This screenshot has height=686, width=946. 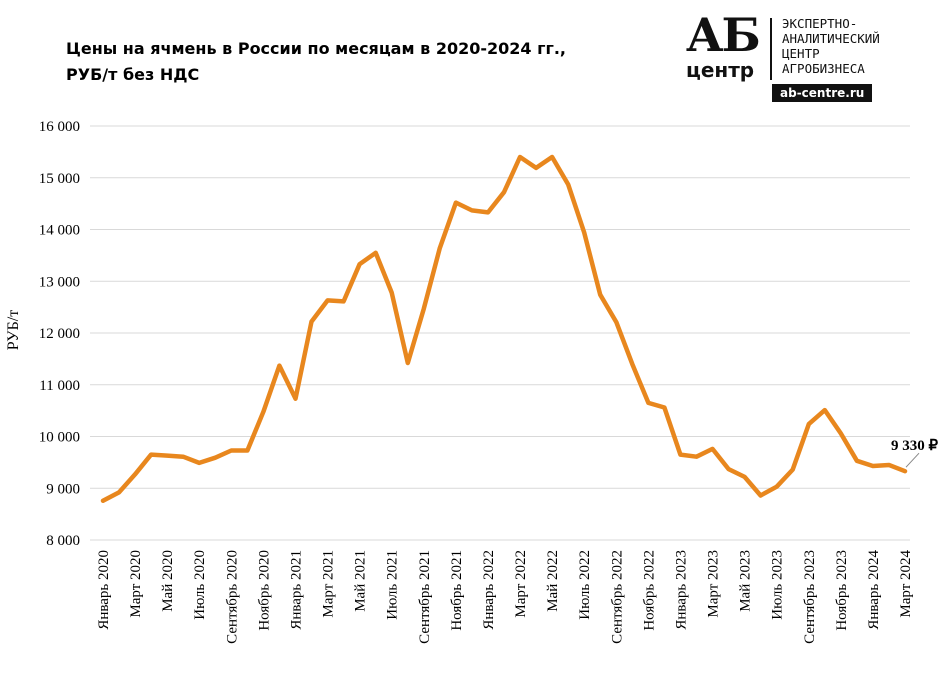 What do you see at coordinates (296, 590) in the screenshot?
I see `x-tick-label: Январь 2021` at bounding box center [296, 590].